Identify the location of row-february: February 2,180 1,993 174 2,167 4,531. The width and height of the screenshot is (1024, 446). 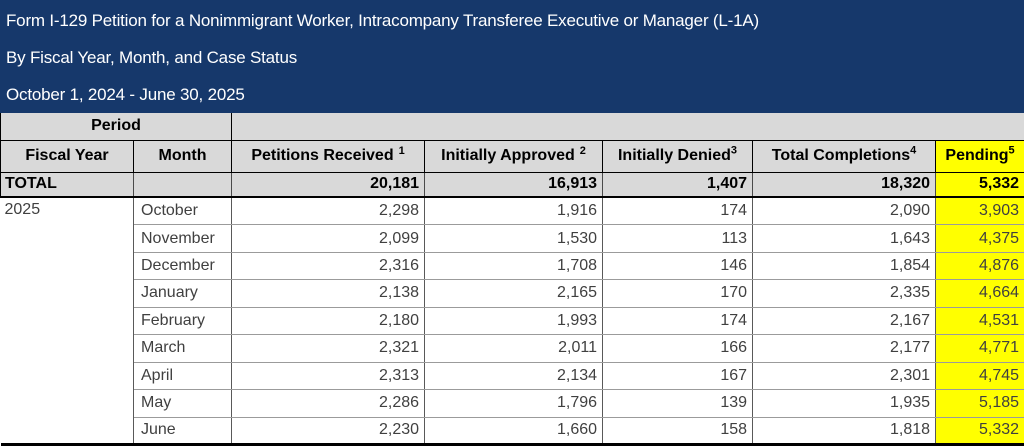
(512, 321).